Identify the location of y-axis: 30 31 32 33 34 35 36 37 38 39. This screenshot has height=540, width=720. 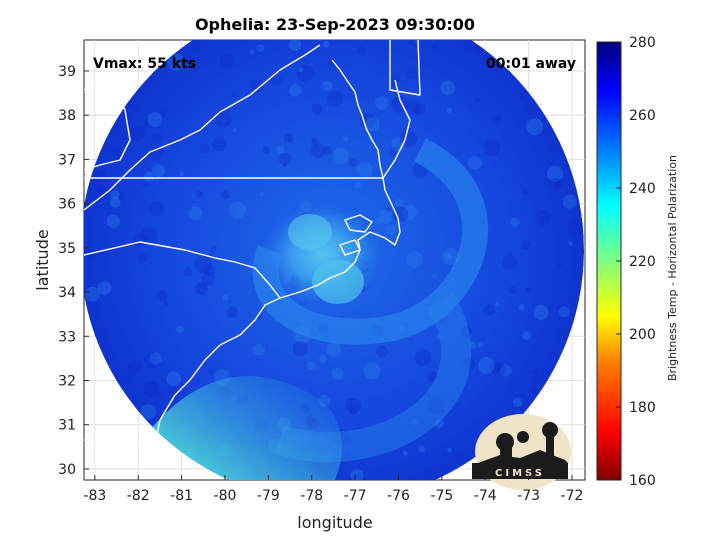
(73, 271).